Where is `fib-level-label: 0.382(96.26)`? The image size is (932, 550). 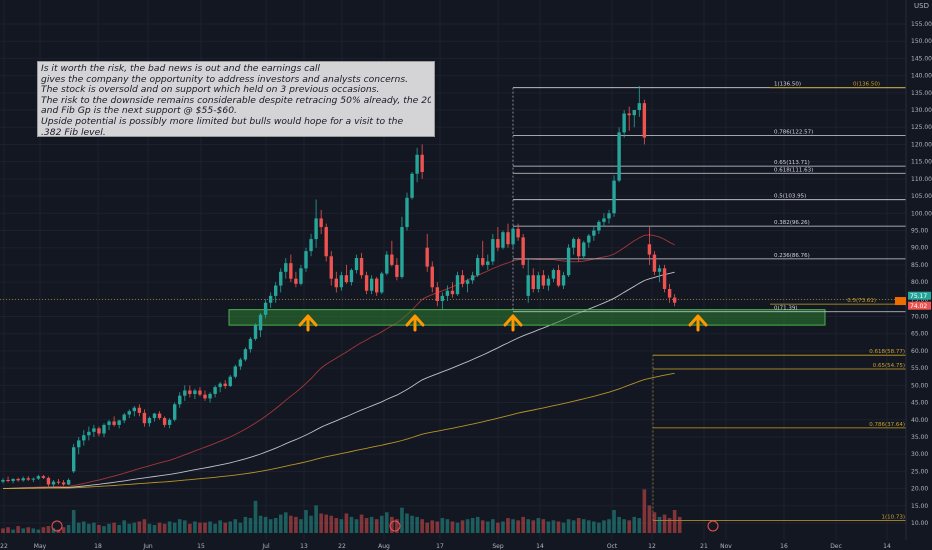
fib-level-label: 0.382(96.26) is located at coordinates (792, 223).